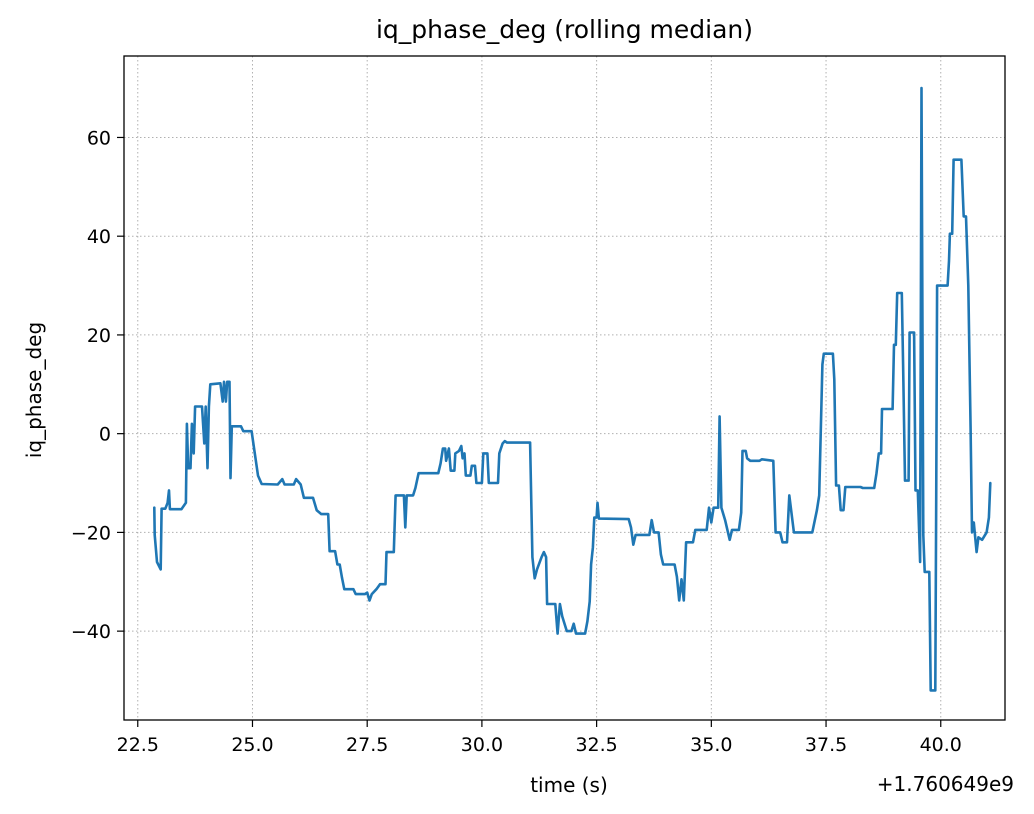 This screenshot has width=1034, height=814. Describe the element at coordinates (945, 784) in the screenshot. I see `x-offset-label: +1.760649e9` at that location.